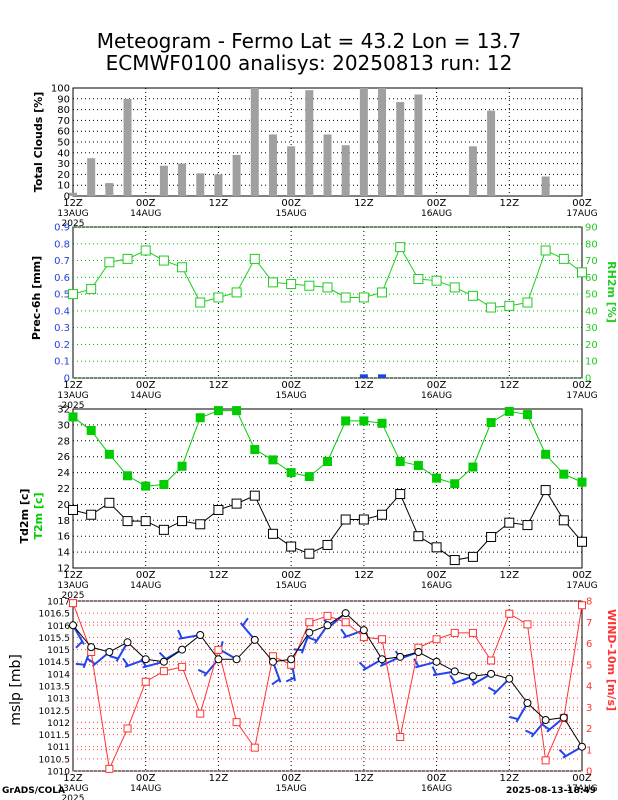  What do you see at coordinates (36, 298) in the screenshot?
I see `y-axis-label: Prec-6h [mm]` at bounding box center [36, 298].